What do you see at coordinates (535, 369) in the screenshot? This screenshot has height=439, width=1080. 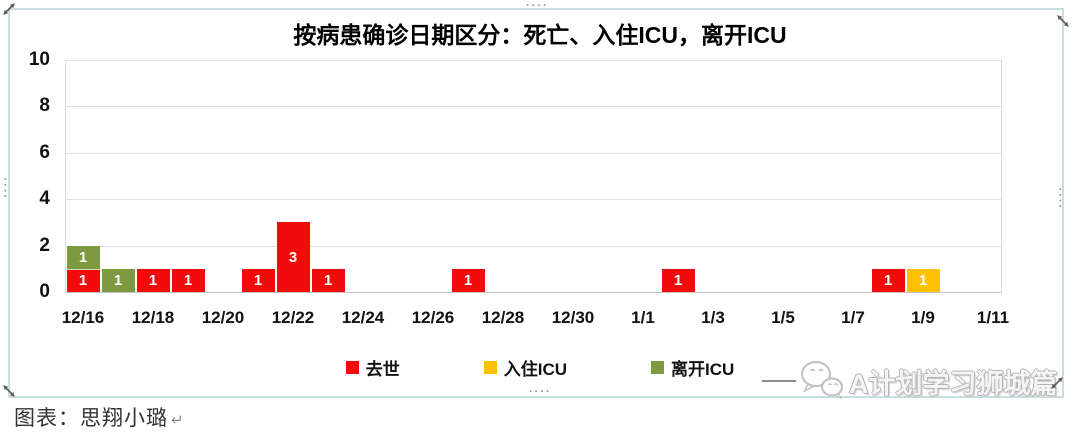 I see `legend-label-icu-admission: 入住ICU` at bounding box center [535, 369].